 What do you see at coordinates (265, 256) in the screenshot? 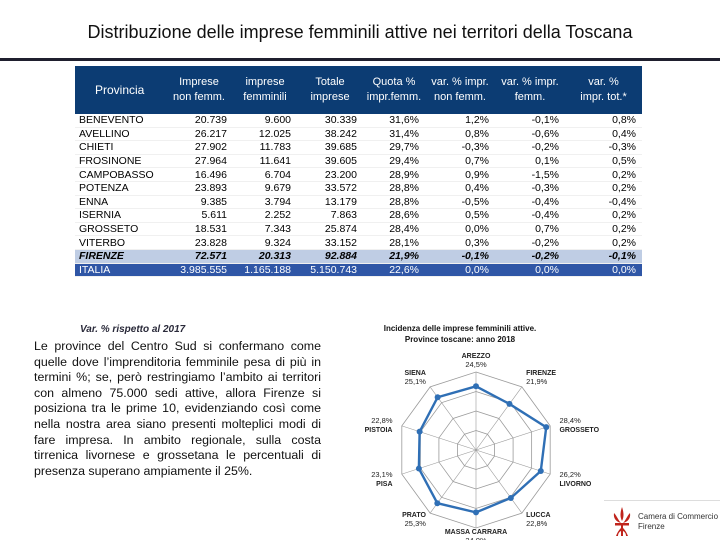
I see `value-cell: 20.313` at bounding box center [265, 256].